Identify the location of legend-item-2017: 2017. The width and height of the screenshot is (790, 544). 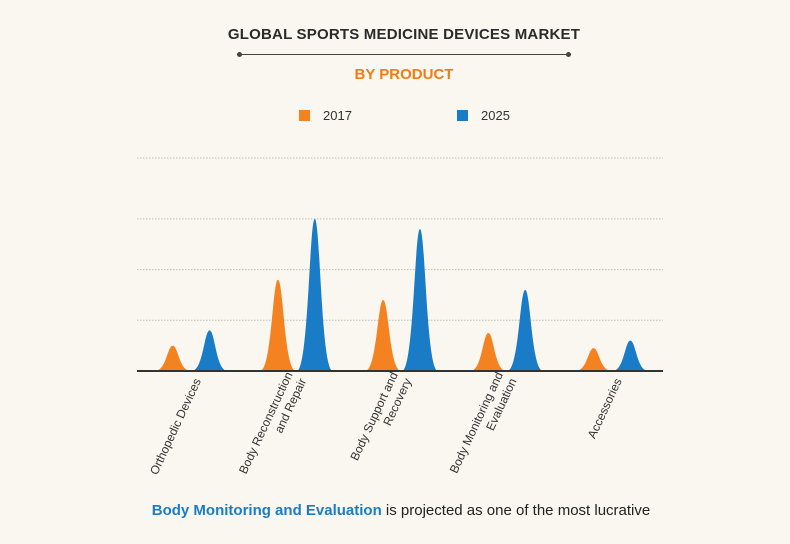
(325, 115).